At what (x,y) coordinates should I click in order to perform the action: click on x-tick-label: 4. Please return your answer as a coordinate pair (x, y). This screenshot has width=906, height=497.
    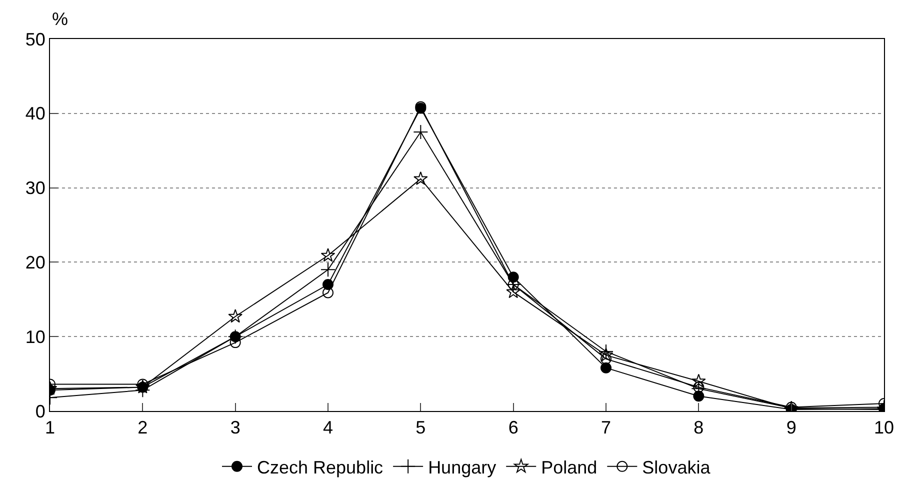
    Looking at the image, I should click on (328, 428).